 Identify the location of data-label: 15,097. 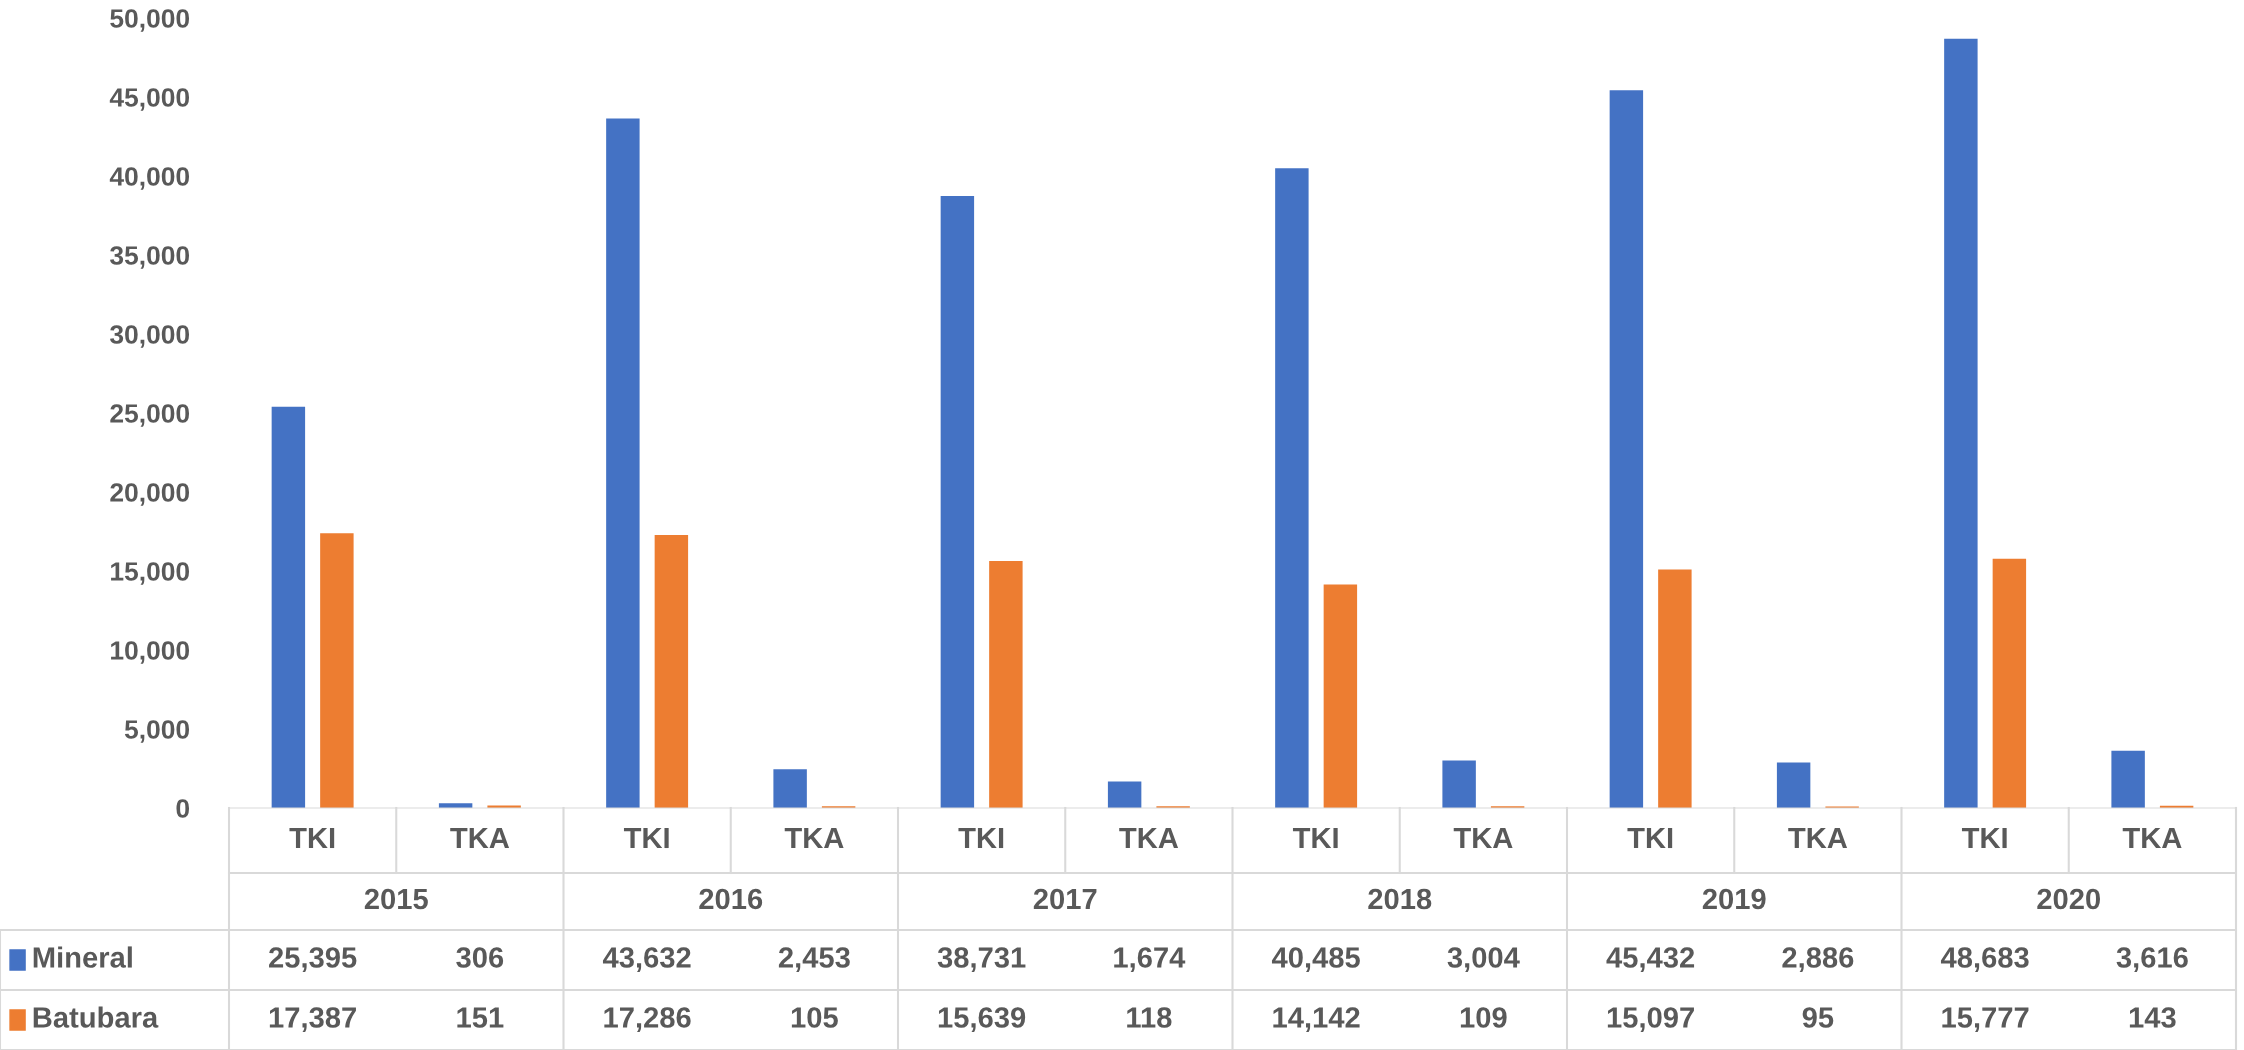
(1650, 1020).